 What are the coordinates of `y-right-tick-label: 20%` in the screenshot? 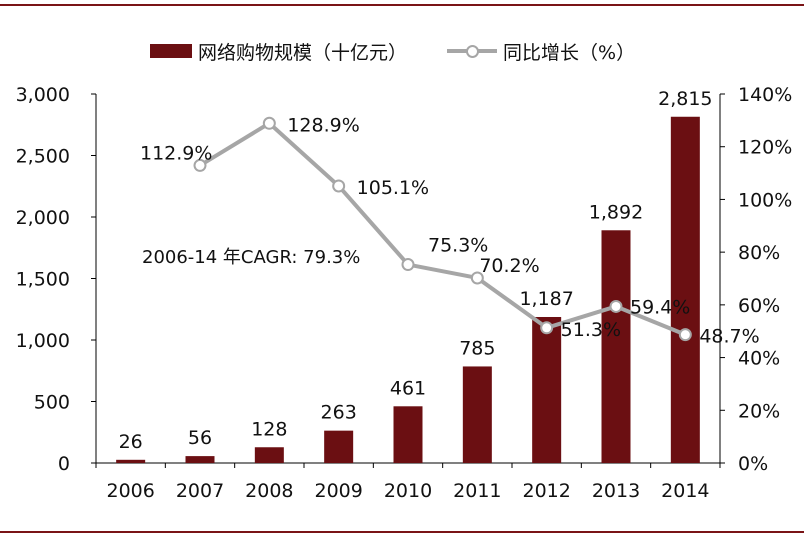 It's located at (759, 411).